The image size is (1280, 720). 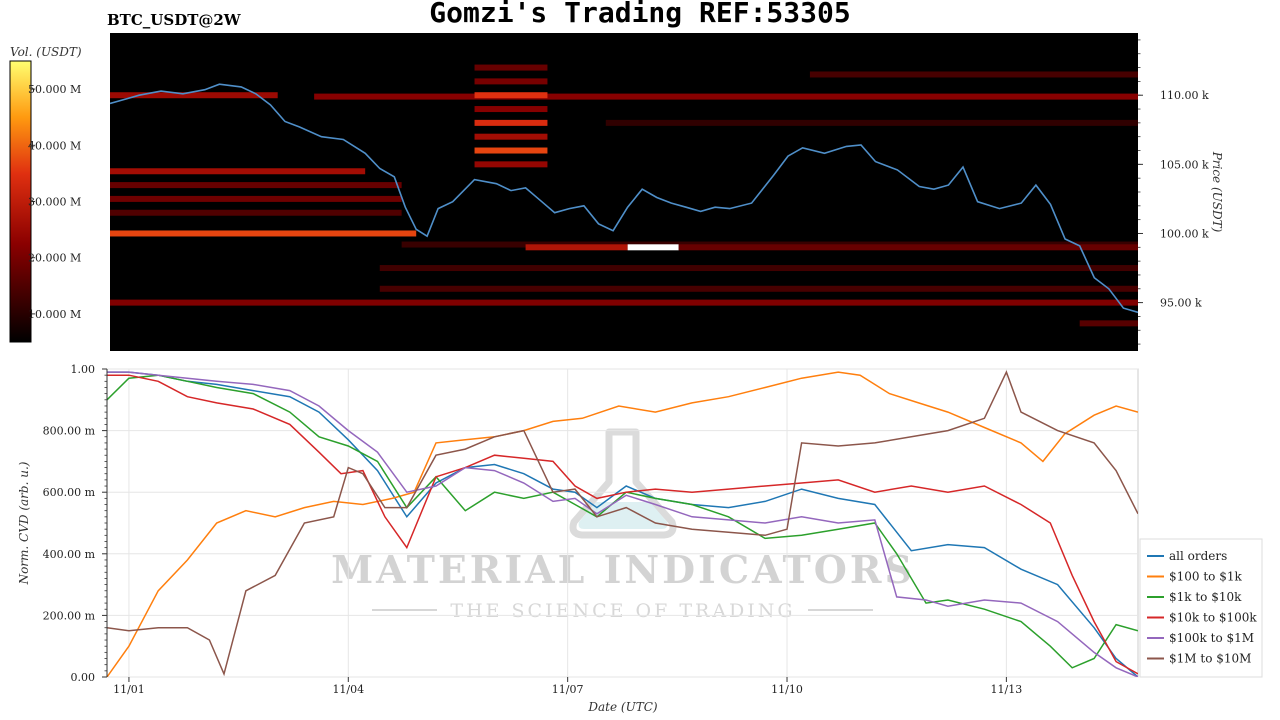 What do you see at coordinates (622, 611) in the screenshot?
I see `watermark-tagline: THE SCIENCE OF TRADING` at bounding box center [622, 611].